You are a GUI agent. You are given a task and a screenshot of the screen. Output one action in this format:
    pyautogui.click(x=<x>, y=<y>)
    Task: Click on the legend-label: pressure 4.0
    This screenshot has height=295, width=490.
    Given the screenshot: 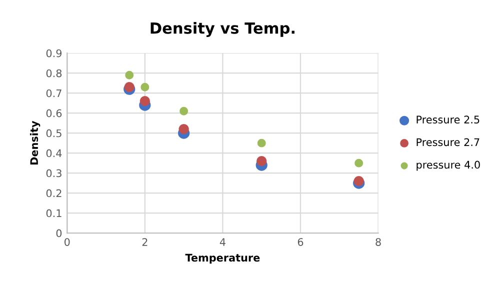 What is the action you would take?
    pyautogui.click(x=448, y=165)
    